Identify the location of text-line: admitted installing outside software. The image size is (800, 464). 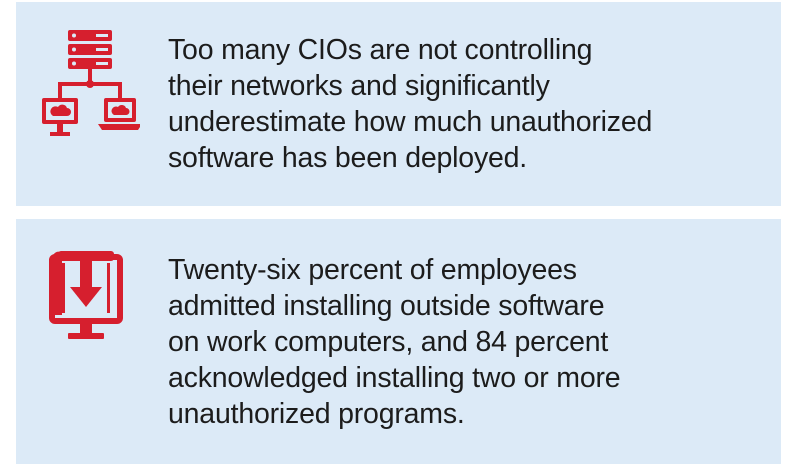
(386, 306).